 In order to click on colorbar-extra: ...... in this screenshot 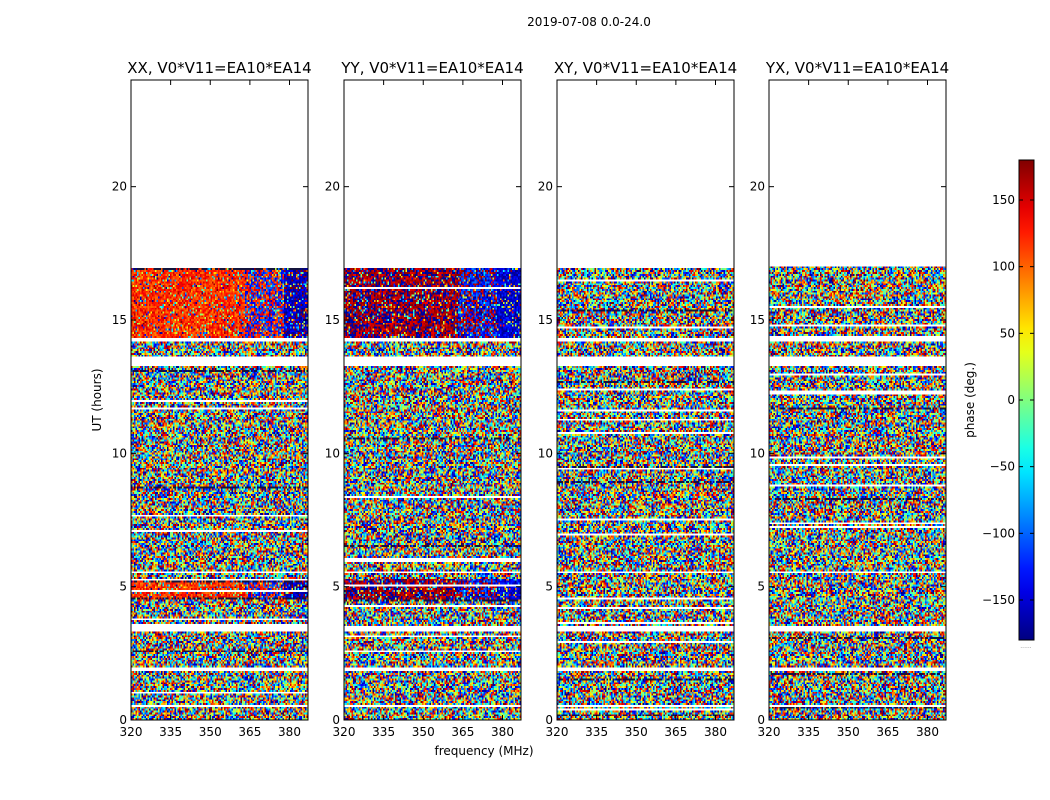, I will do `click(1026, 646)`.